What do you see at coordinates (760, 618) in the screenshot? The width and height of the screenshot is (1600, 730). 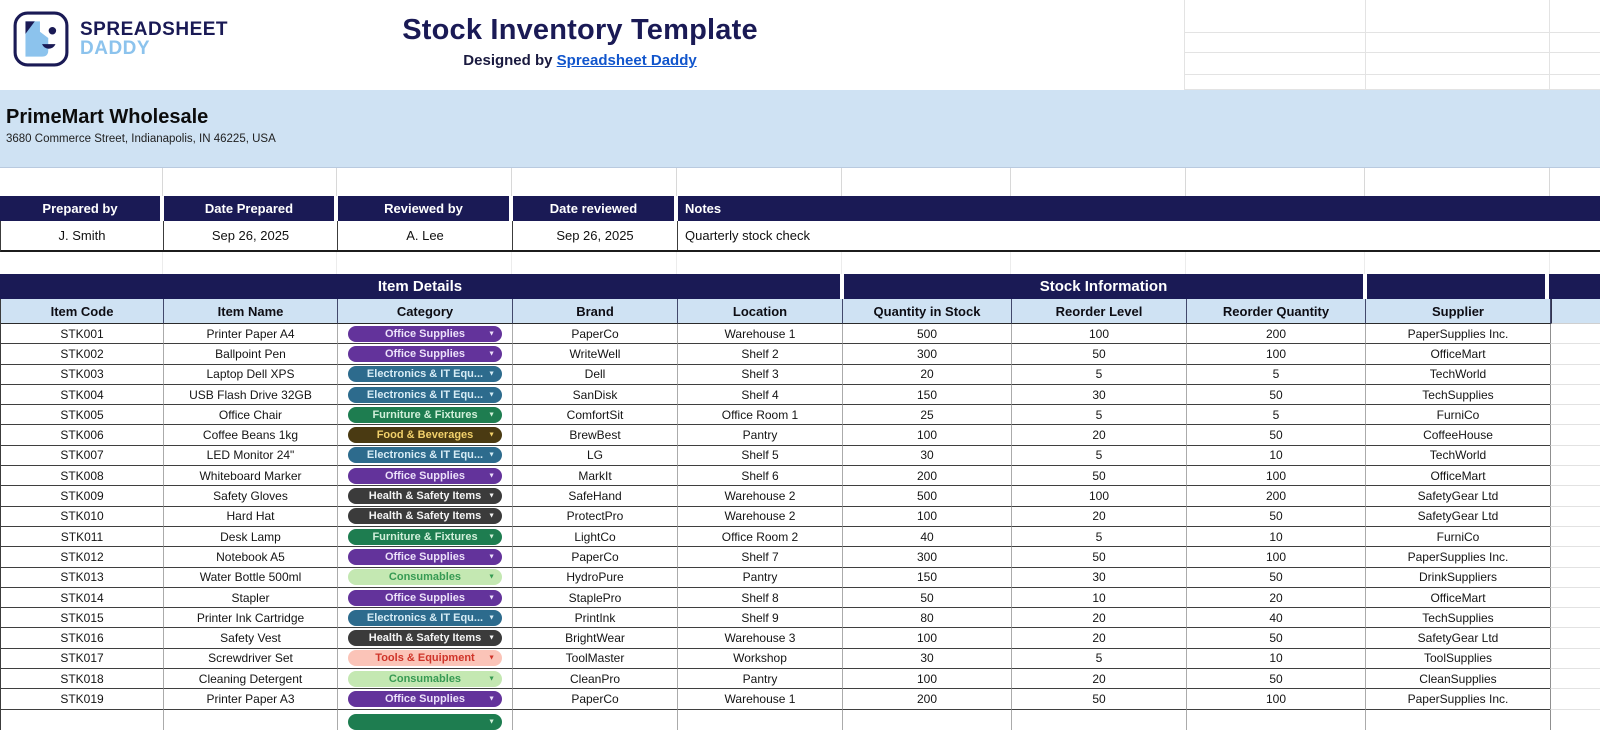 I see `location-cell: Shelf 9` at bounding box center [760, 618].